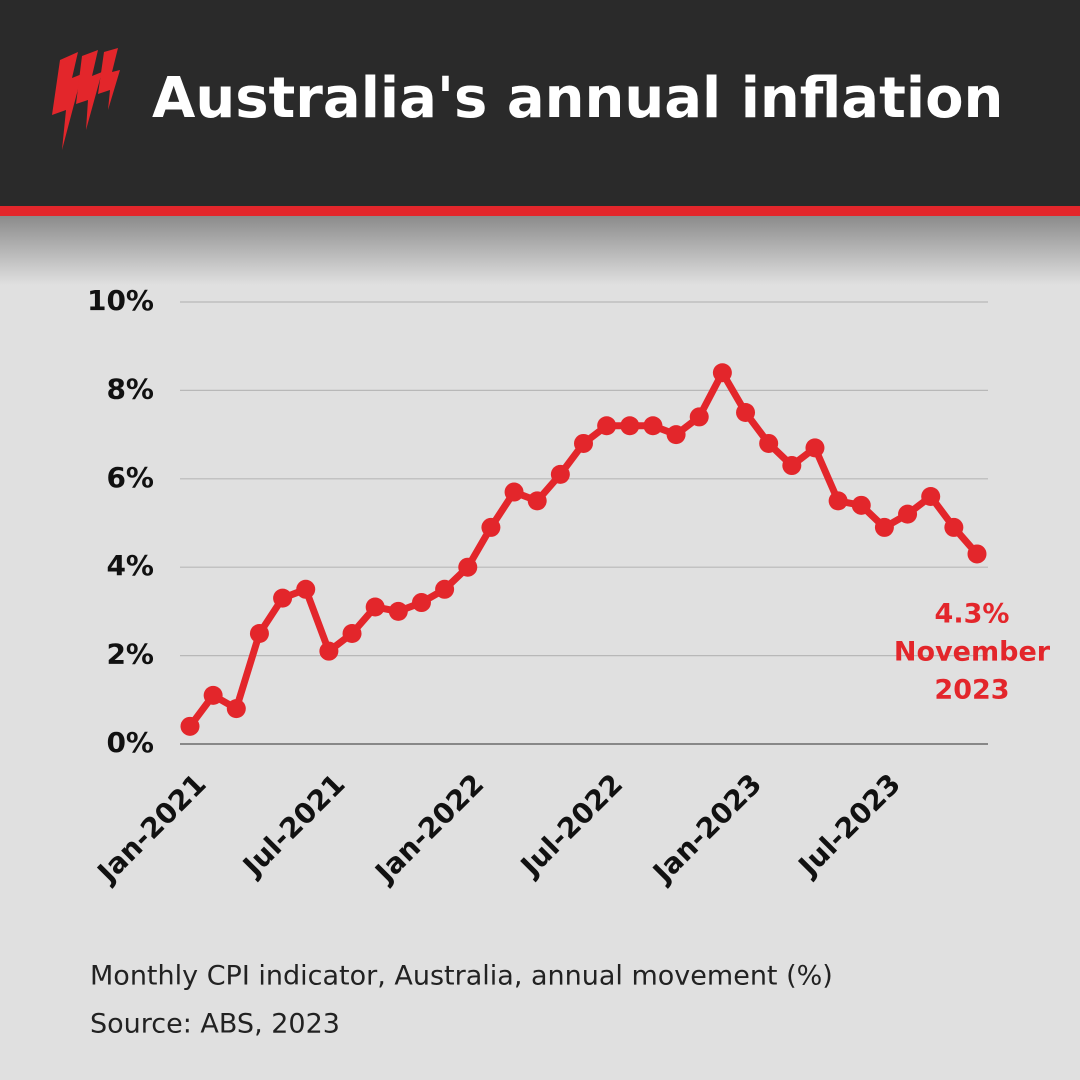 This screenshot has width=1080, height=1080. What do you see at coordinates (130, 565) in the screenshot?
I see `y-tick-label: 4%` at bounding box center [130, 565].